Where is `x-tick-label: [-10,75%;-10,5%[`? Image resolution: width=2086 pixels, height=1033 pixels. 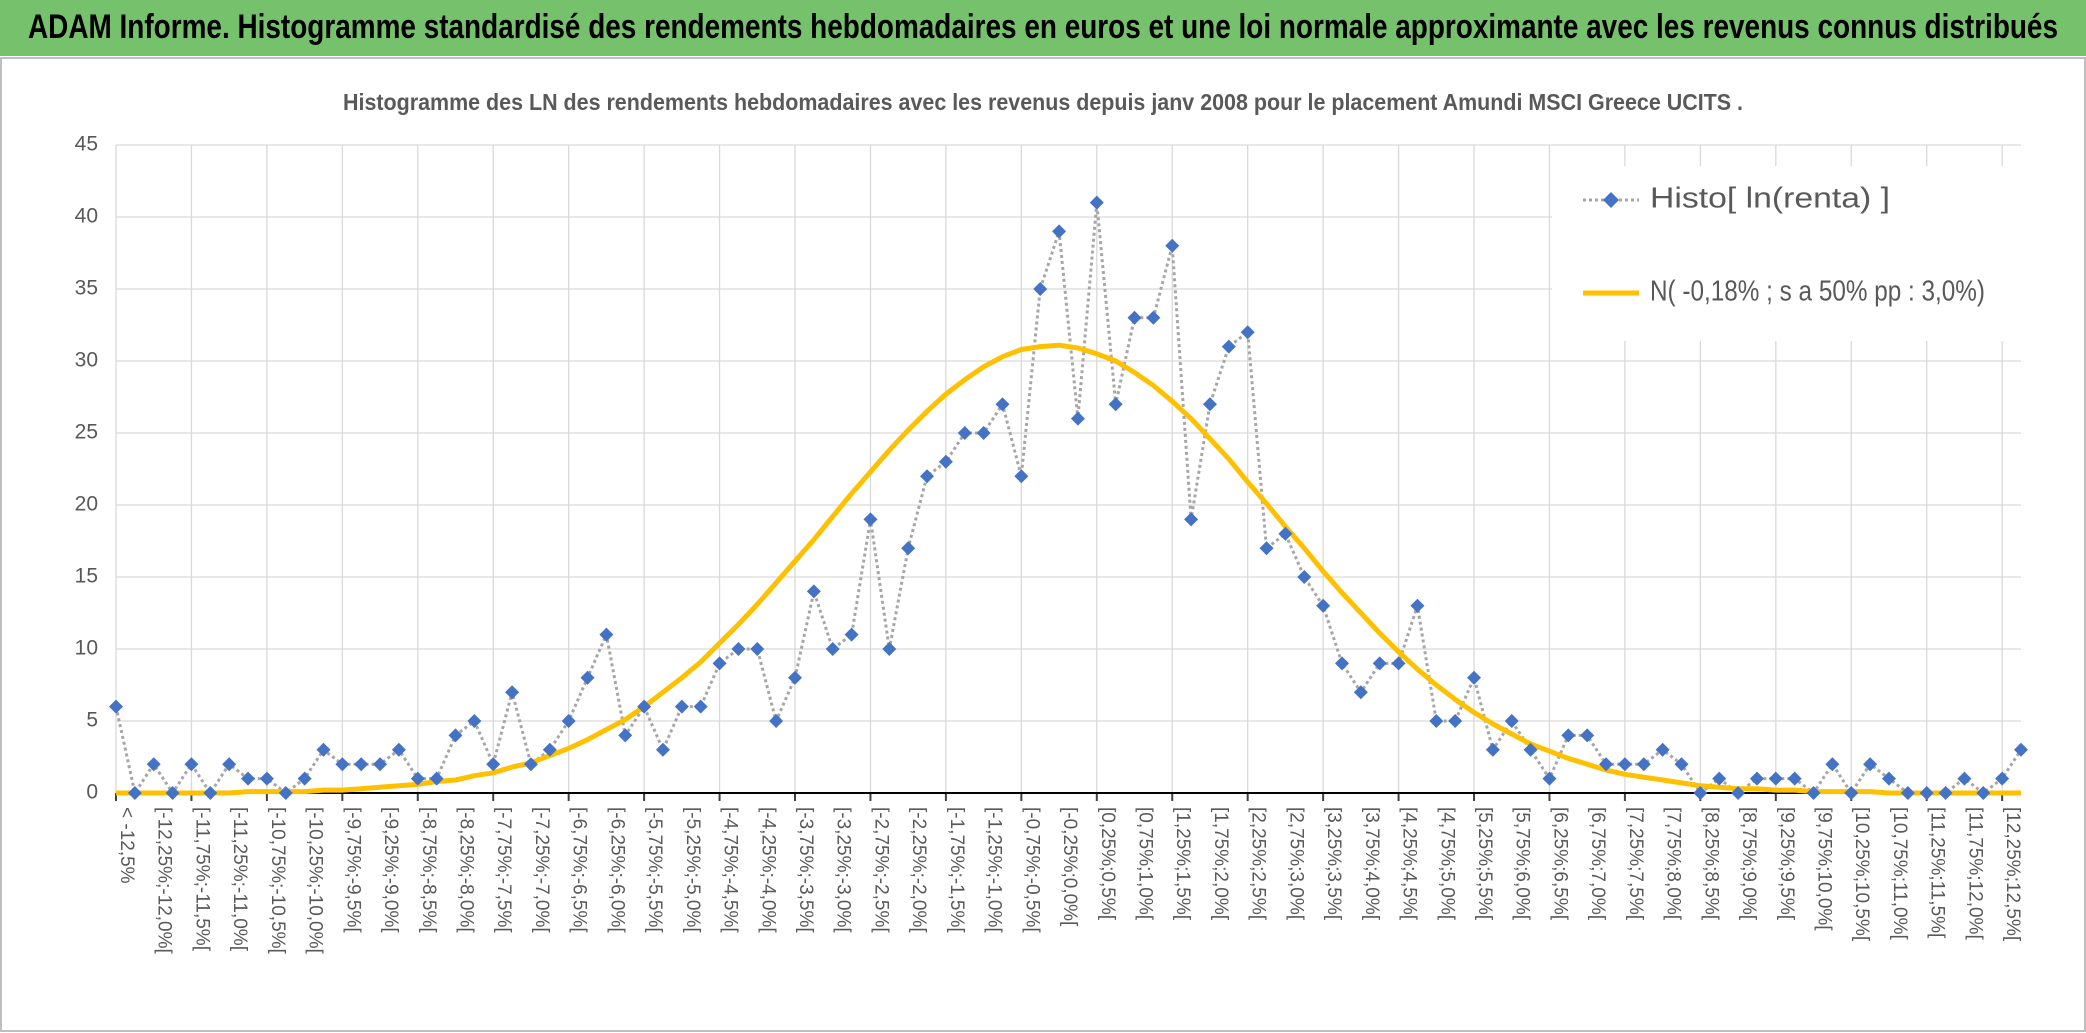
x-tick-label: [-10,75%;-10,5%[ is located at coordinates (277, 881).